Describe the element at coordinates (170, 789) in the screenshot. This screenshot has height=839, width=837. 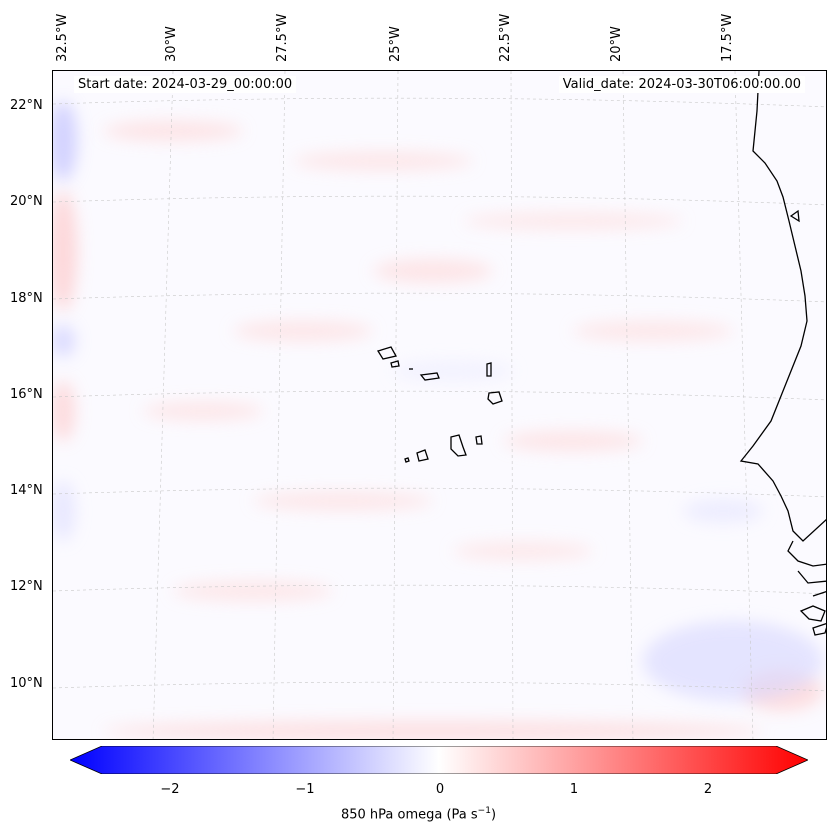
I see `colorbar-tick-neg2: −2` at that location.